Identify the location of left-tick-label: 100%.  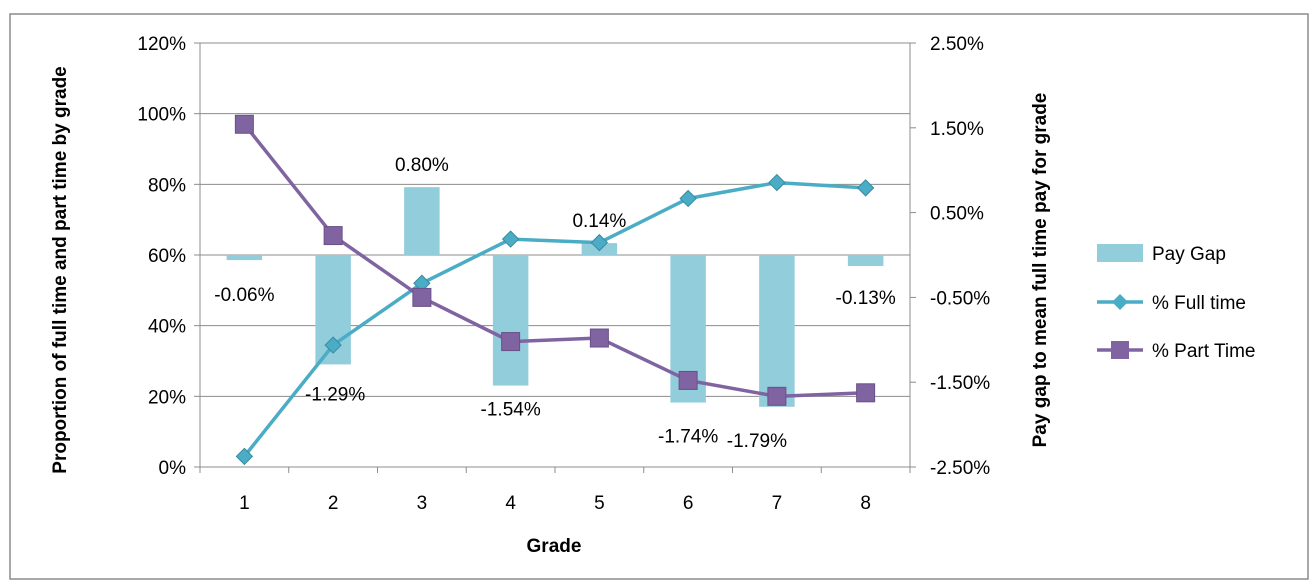
(161, 115).